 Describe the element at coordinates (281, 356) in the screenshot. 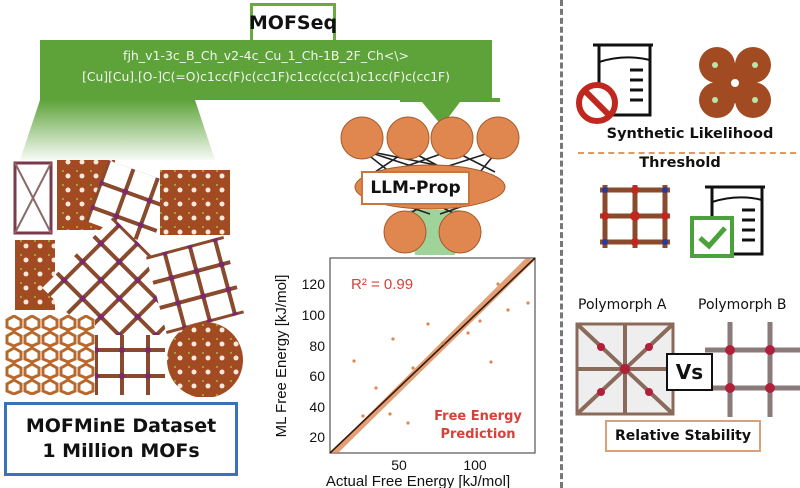

I see `y-axis-label: ML Free Energy [kJ/mol]` at that location.